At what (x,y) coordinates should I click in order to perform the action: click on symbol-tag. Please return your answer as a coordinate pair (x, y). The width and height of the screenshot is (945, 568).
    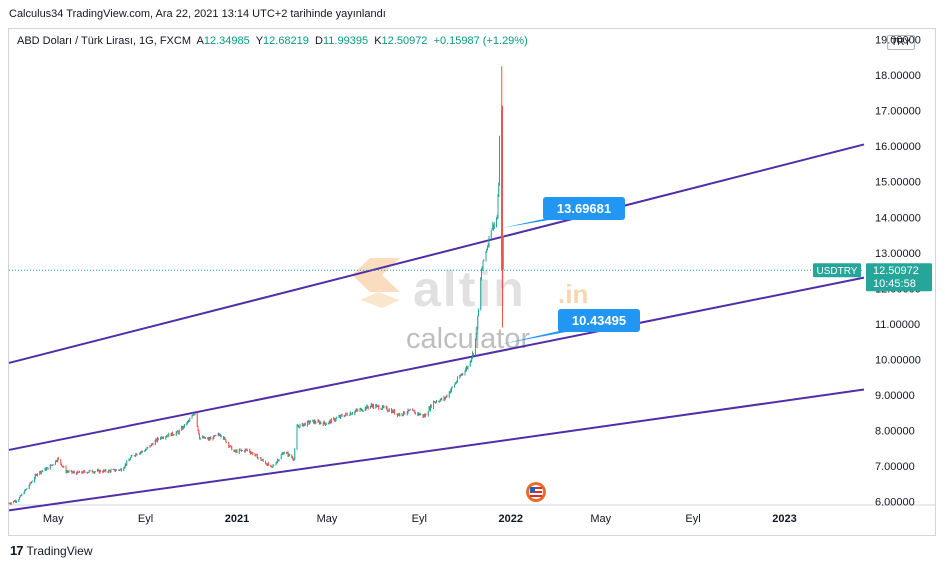
    Looking at the image, I should click on (837, 270).